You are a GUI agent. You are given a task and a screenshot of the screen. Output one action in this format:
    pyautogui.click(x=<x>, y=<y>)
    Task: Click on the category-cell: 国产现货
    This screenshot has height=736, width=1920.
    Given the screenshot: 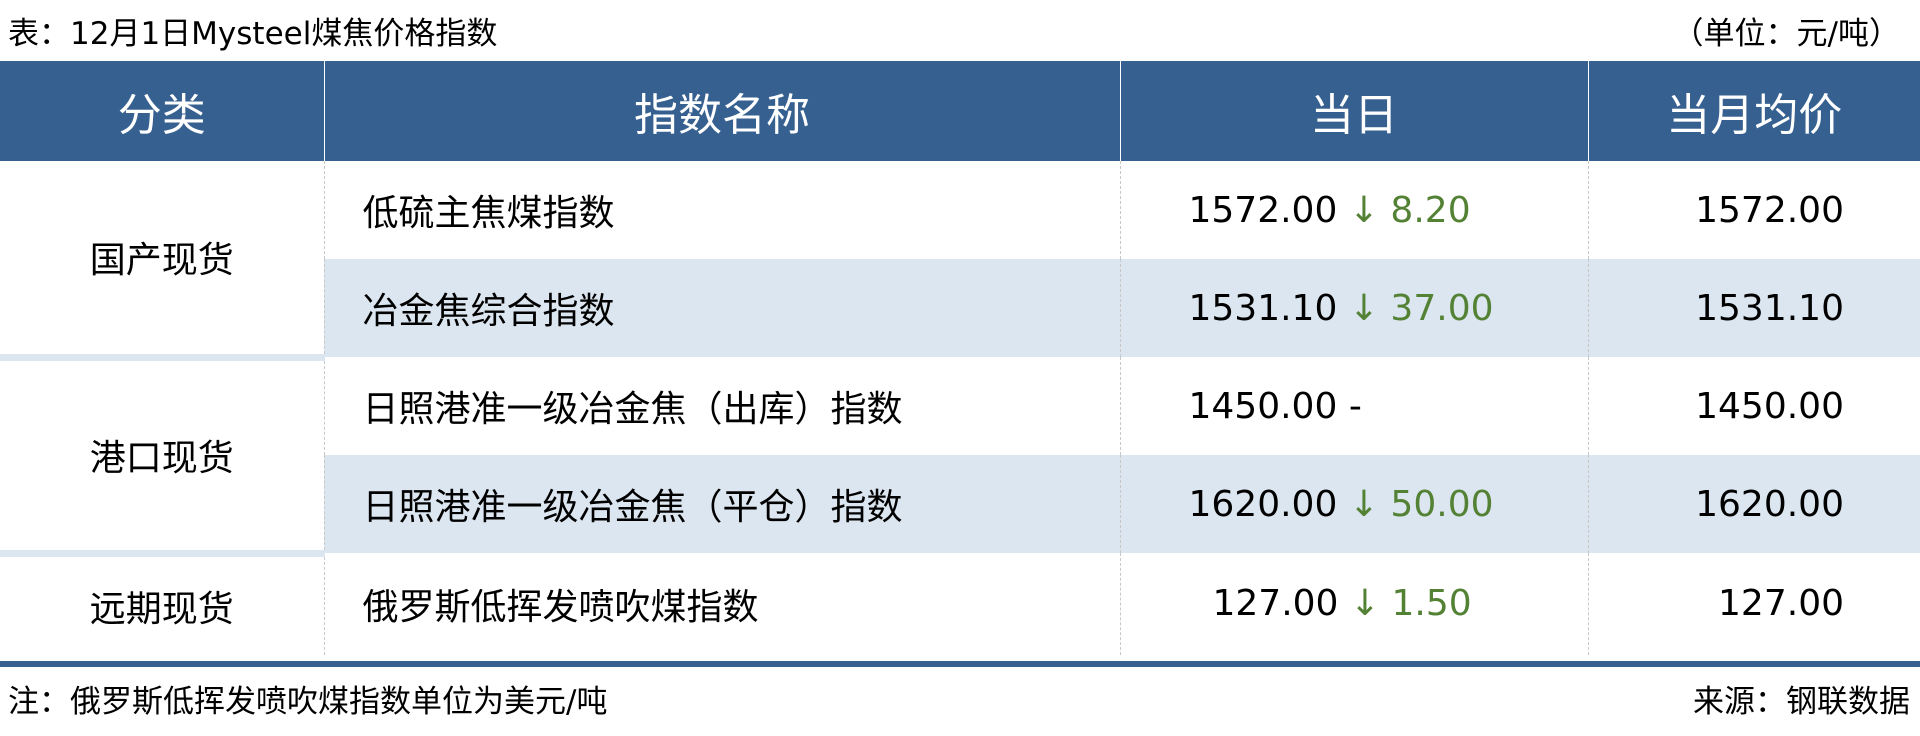 What is the action you would take?
    pyautogui.click(x=162, y=259)
    